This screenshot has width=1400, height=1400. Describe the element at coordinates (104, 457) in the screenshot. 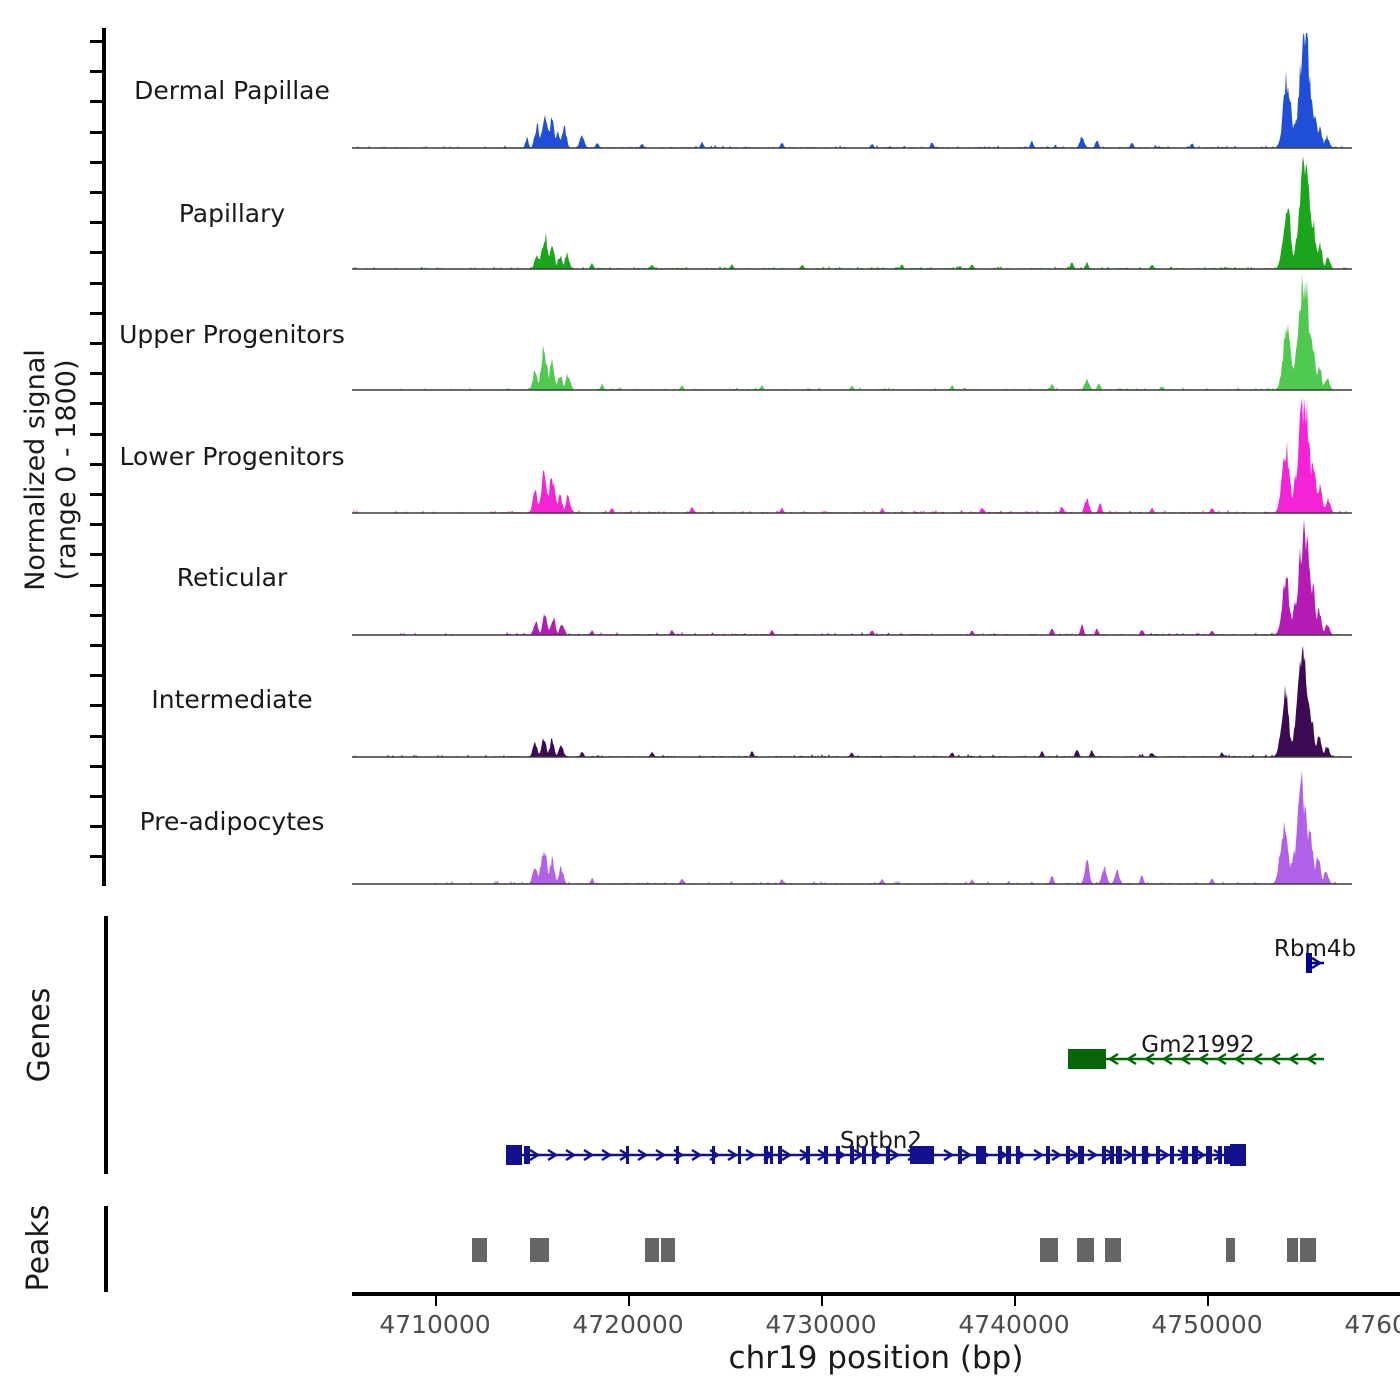

I see `signal-axis-spine` at that location.